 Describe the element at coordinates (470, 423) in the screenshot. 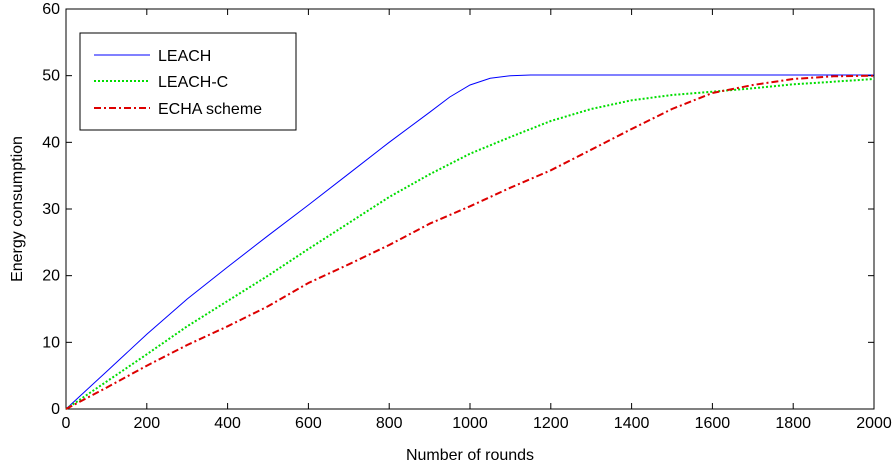

I see `x-tick-label: 1000` at that location.